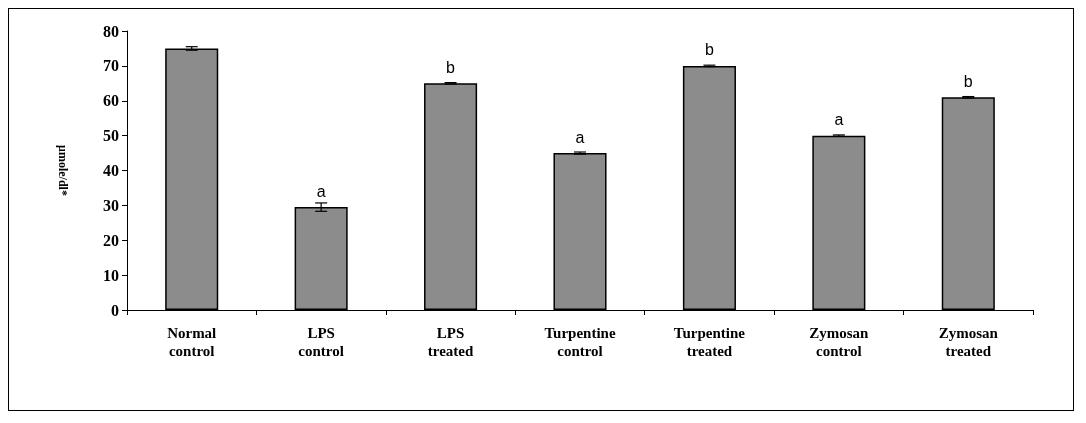 This screenshot has width=1086, height=423. I want to click on x-tick-label: LPS treated, so click(450, 342).